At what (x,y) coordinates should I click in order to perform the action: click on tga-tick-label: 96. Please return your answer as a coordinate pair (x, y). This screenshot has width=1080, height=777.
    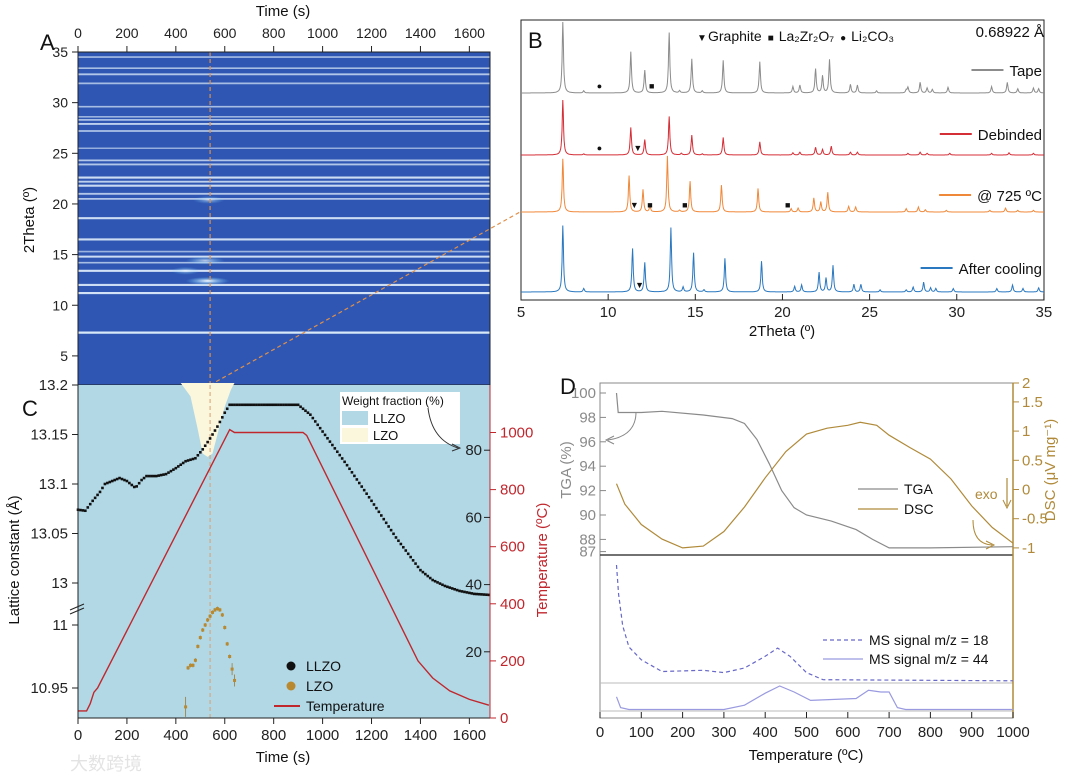
    Looking at the image, I should click on (587, 442).